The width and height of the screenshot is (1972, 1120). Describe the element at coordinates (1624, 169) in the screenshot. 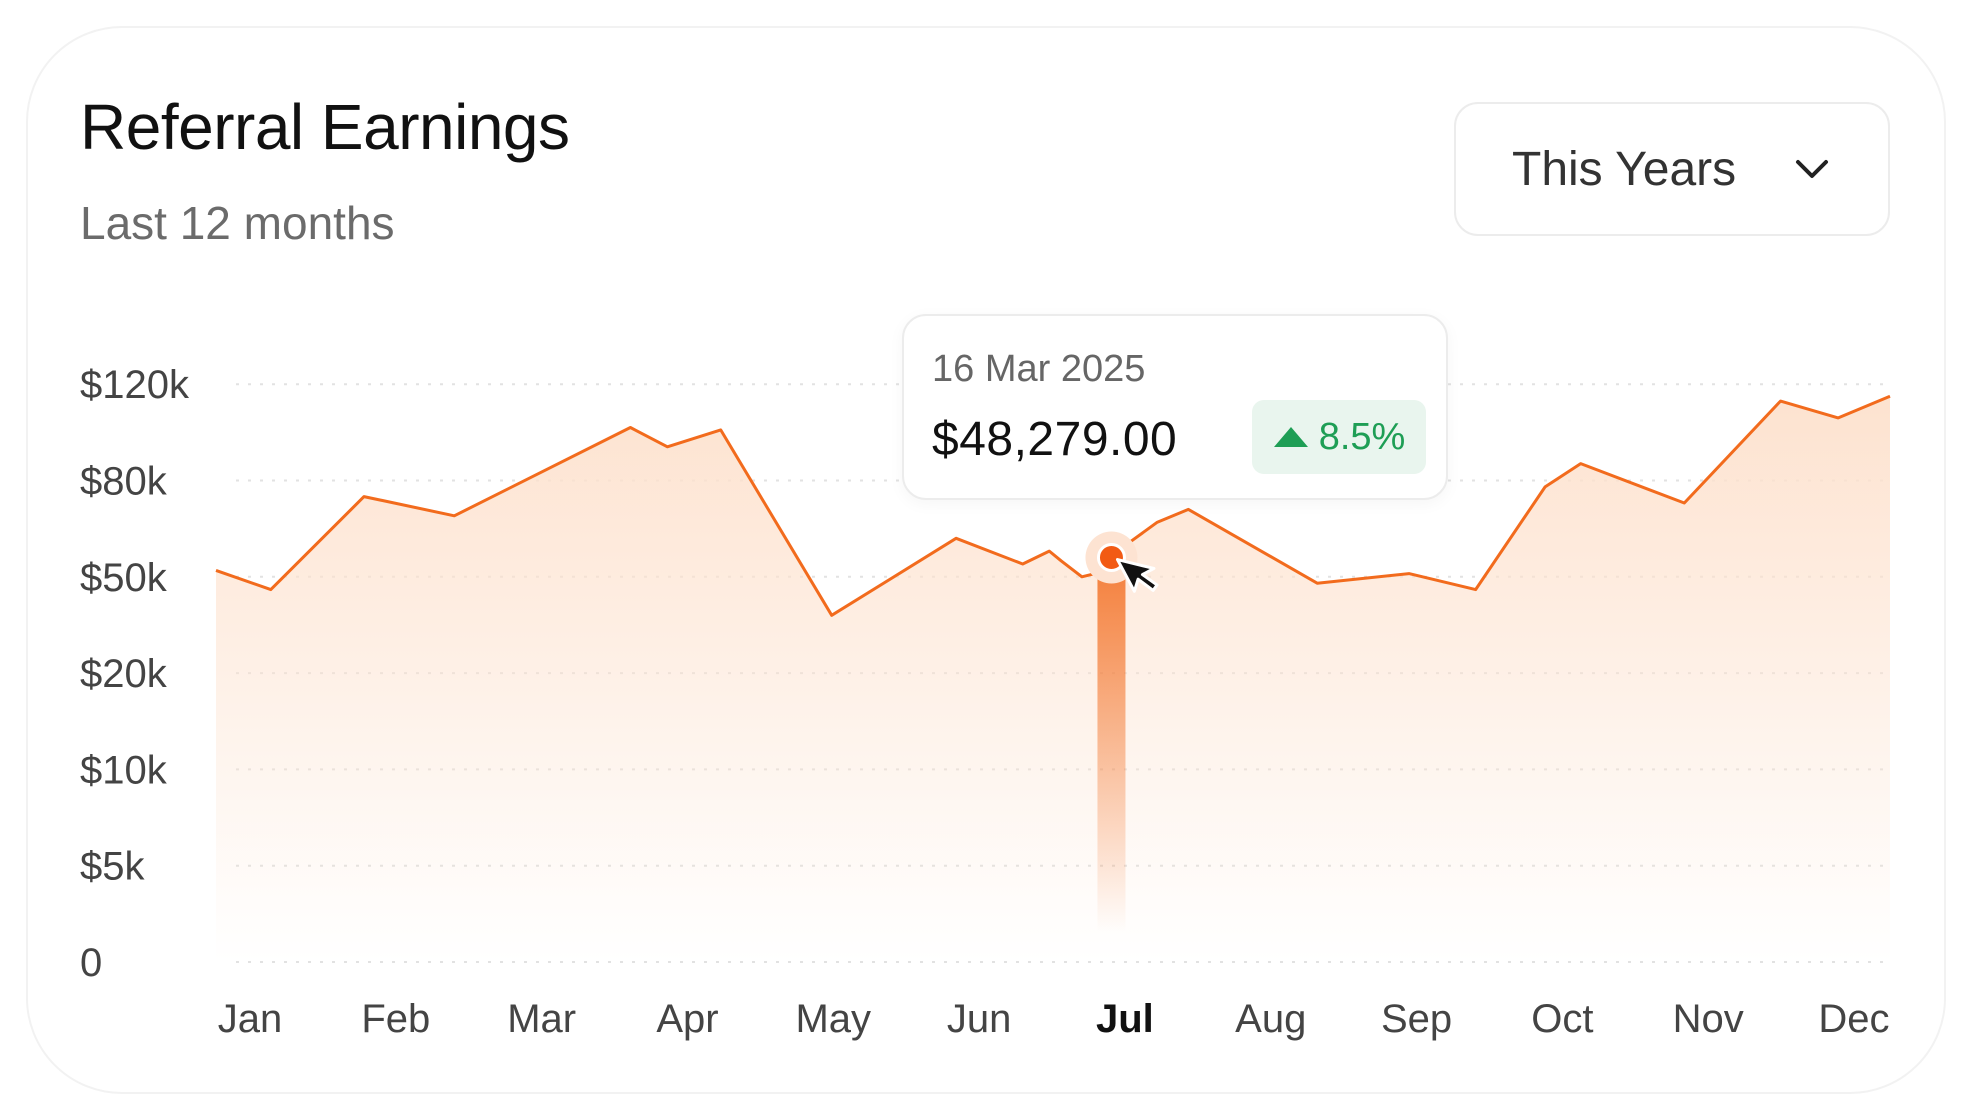

I see `period-dropdown-label: This Years` at that location.